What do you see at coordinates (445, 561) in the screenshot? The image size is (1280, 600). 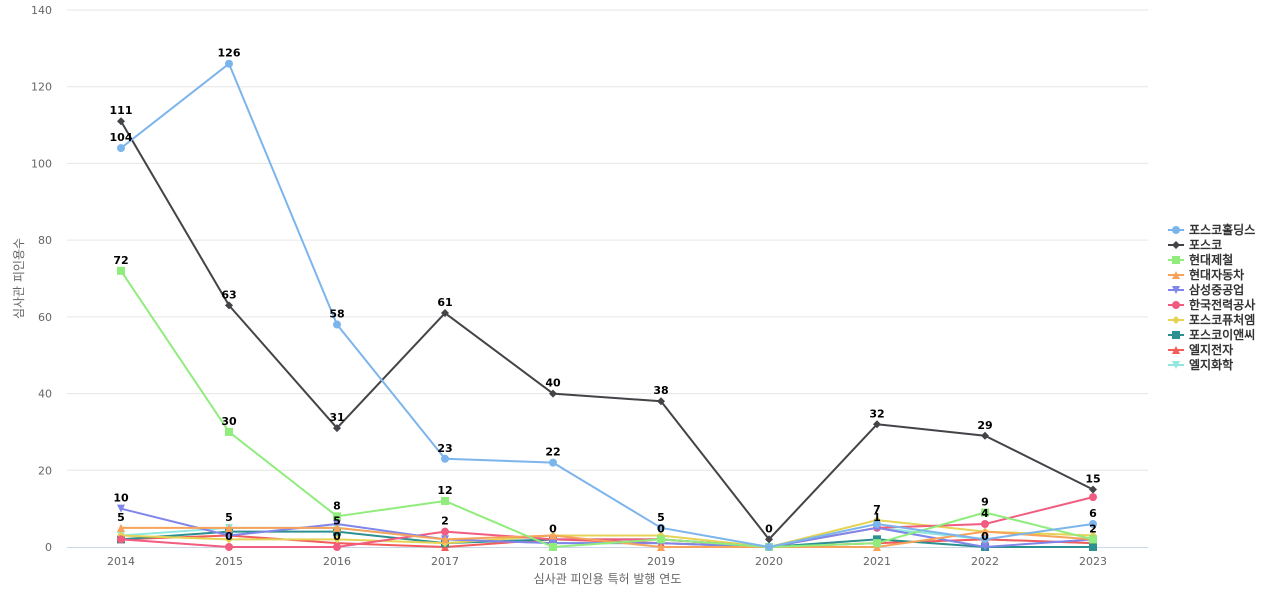 I see `x-tick-label: 2017` at bounding box center [445, 561].